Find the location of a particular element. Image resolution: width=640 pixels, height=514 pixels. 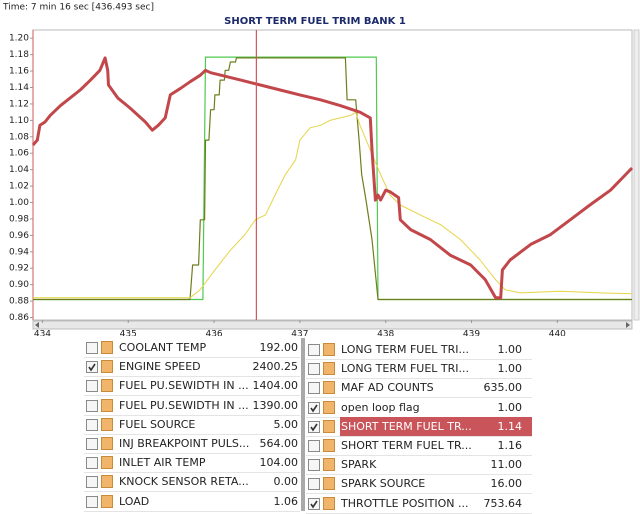

param-row: SPARK 11.00 is located at coordinates (419, 465).